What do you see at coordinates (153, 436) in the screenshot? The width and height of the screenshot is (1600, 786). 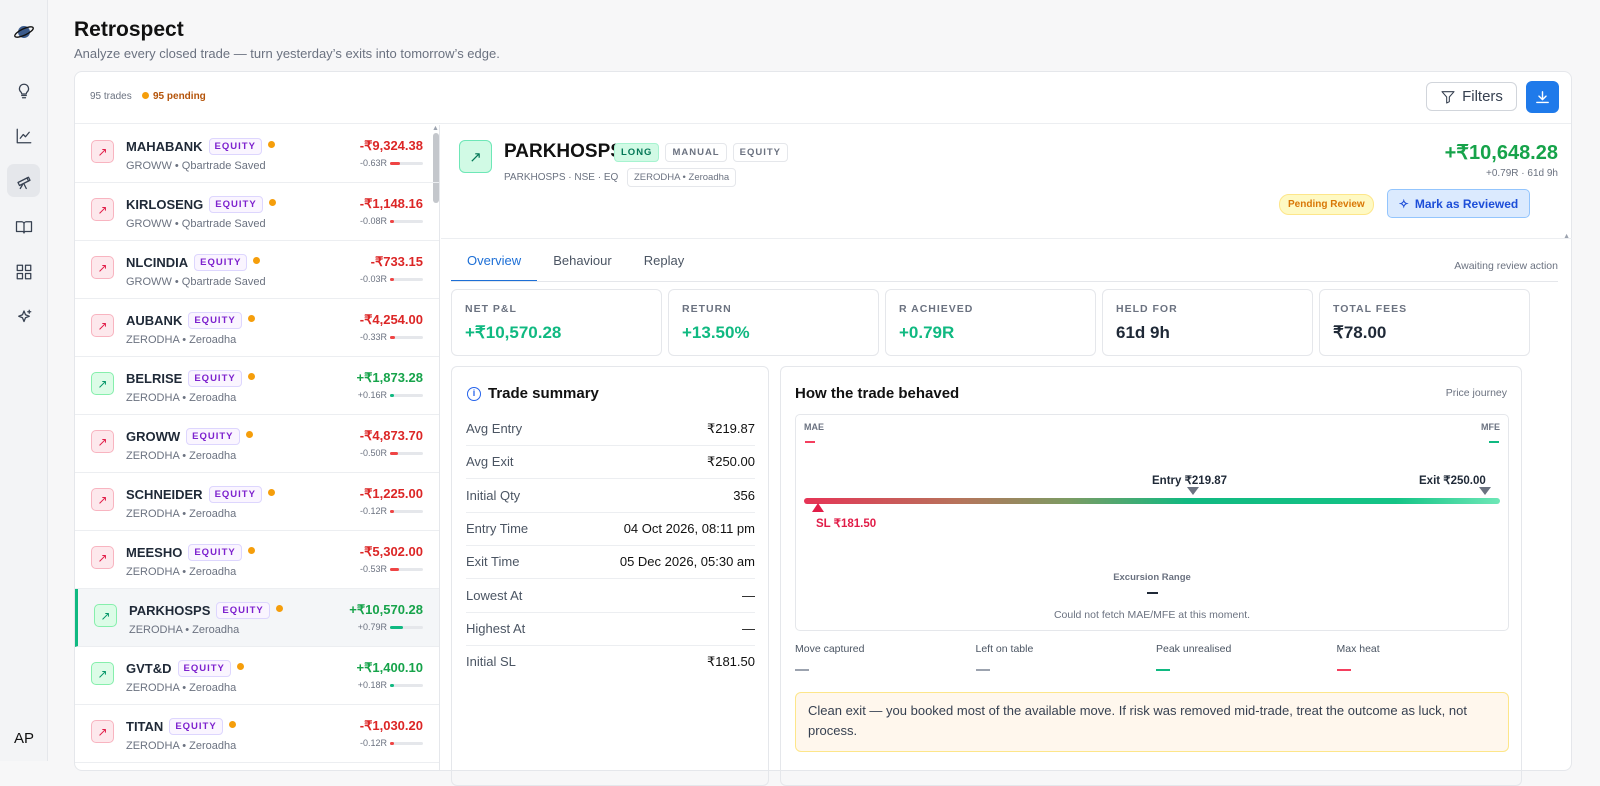 I see `trade-symbol-text: GROWW` at bounding box center [153, 436].